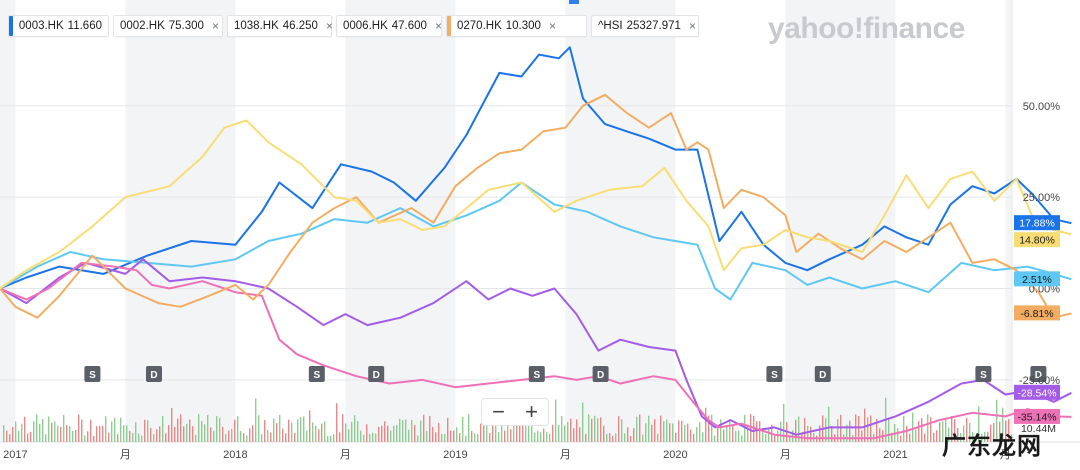 The height and width of the screenshot is (470, 1080). I want to click on ticker-chip: 0006.HK 47.600 ×, so click(389, 26).